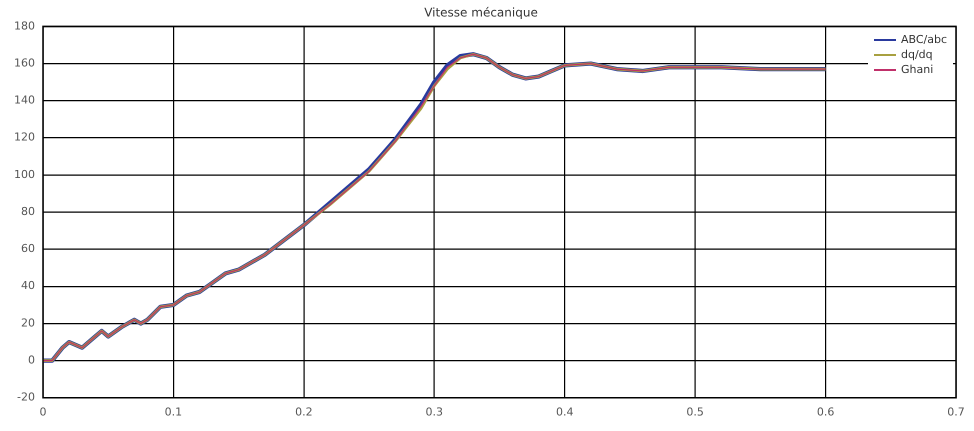 This screenshot has width=974, height=431. Describe the element at coordinates (956, 411) in the screenshot. I see `x-tick-label: 0.7` at that location.